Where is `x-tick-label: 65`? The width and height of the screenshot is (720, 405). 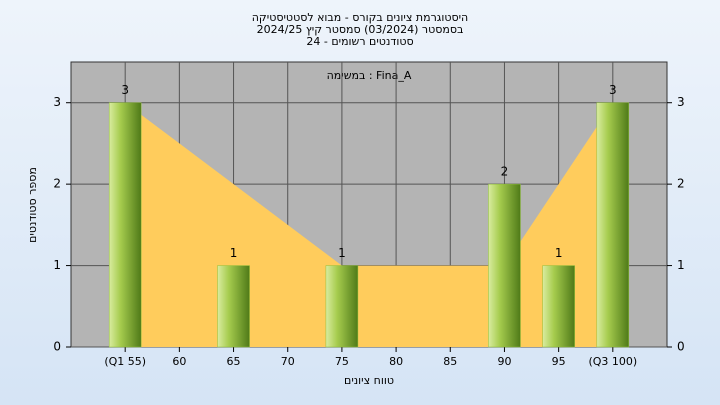
x-tick-label: 65 is located at coordinates (234, 361).